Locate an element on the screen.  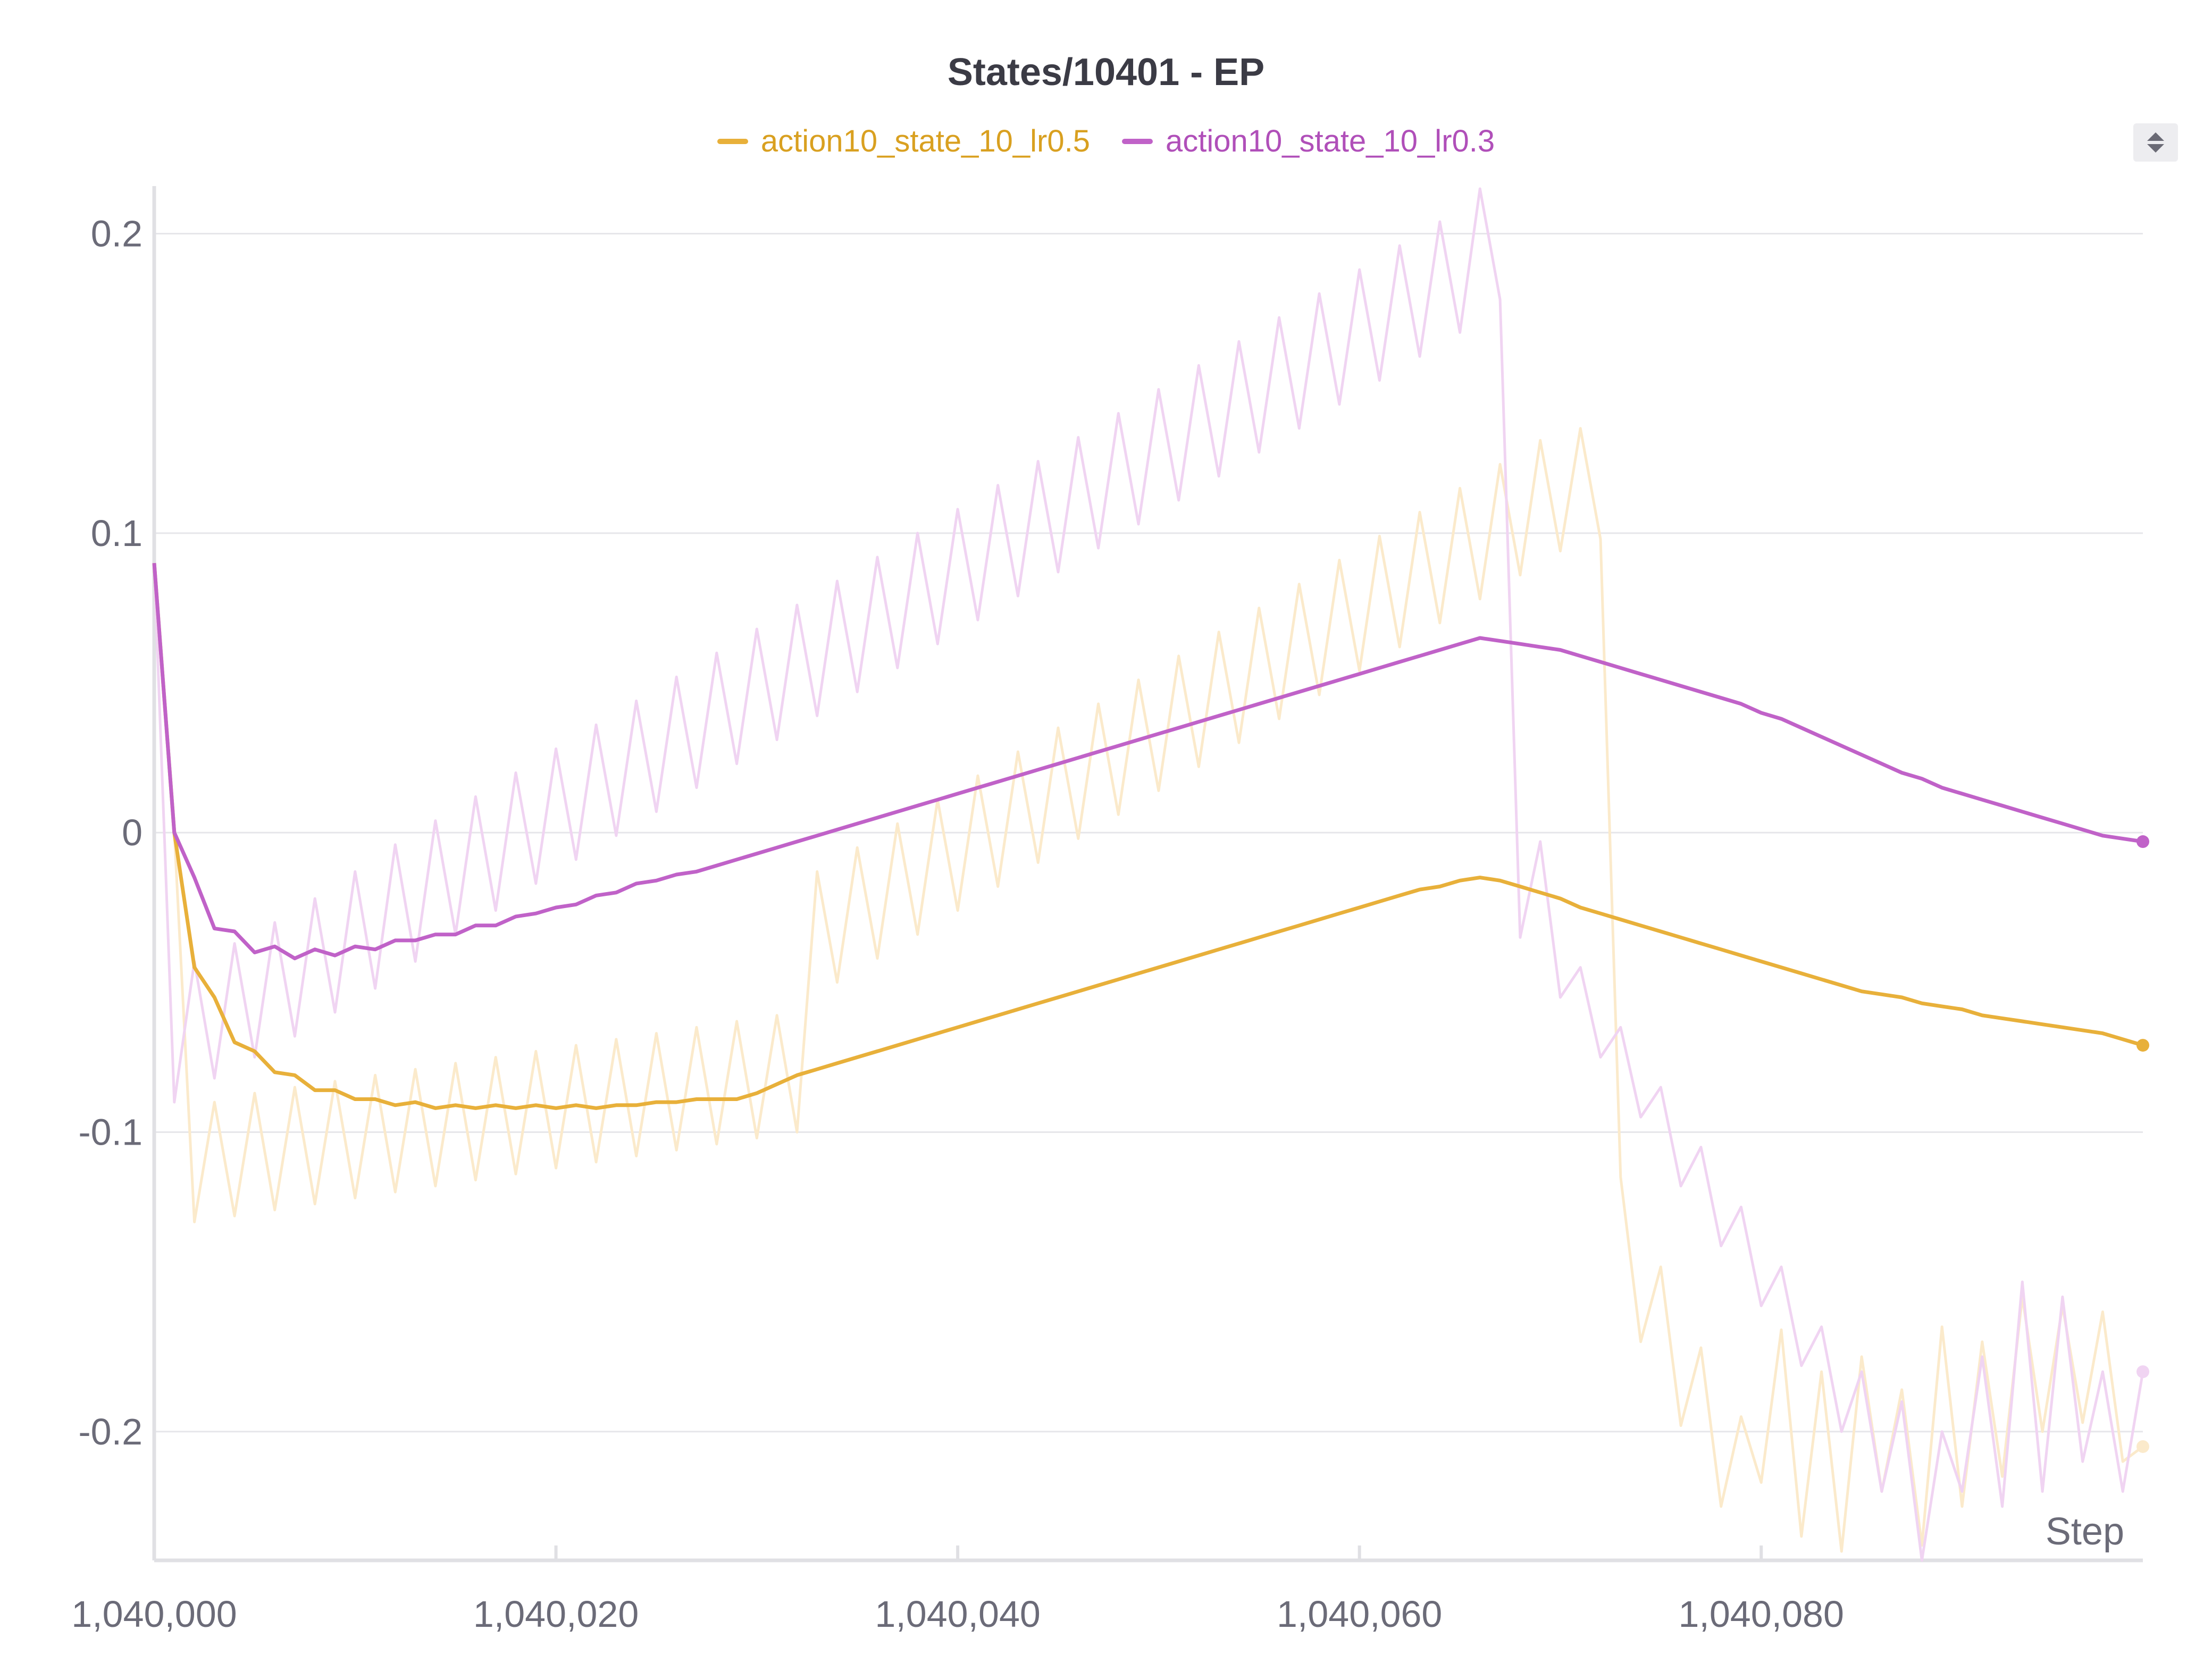
y-tick-label: 0.2 is located at coordinates (117, 233).